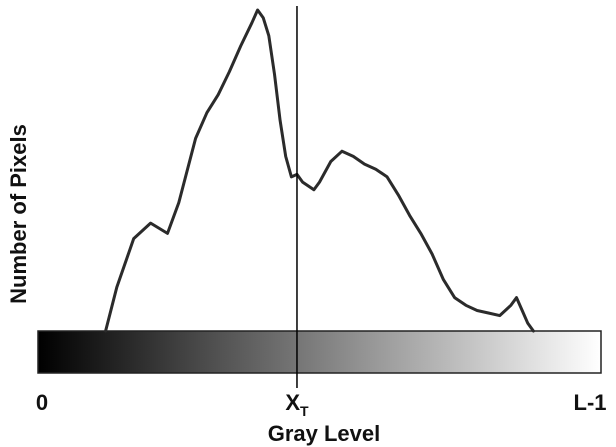  I want to click on x-tick-label-min: 0, so click(42, 402).